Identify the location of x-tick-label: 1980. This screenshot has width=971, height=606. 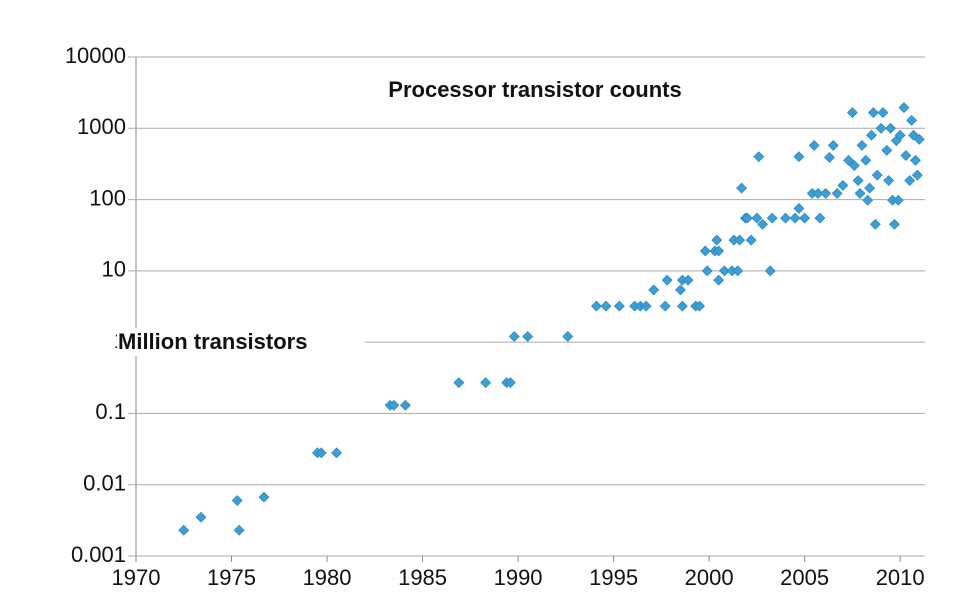
(327, 577).